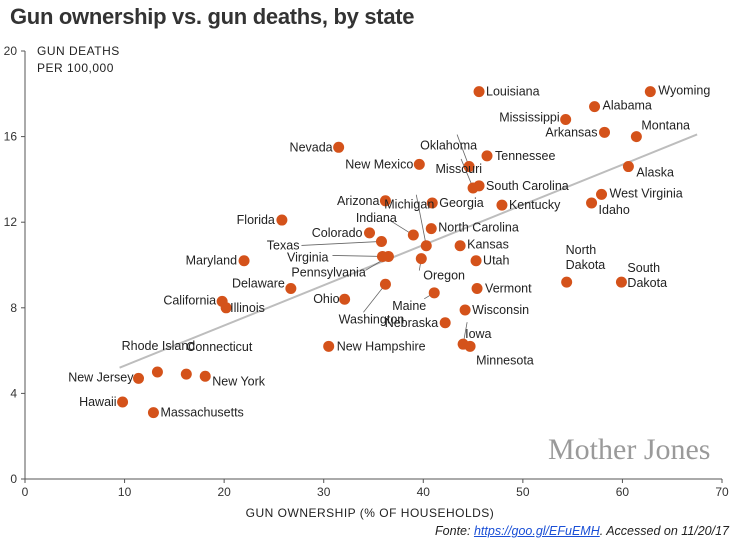 Image resolution: width=741 pixels, height=547 pixels. I want to click on point-south-dakota, so click(621, 282).